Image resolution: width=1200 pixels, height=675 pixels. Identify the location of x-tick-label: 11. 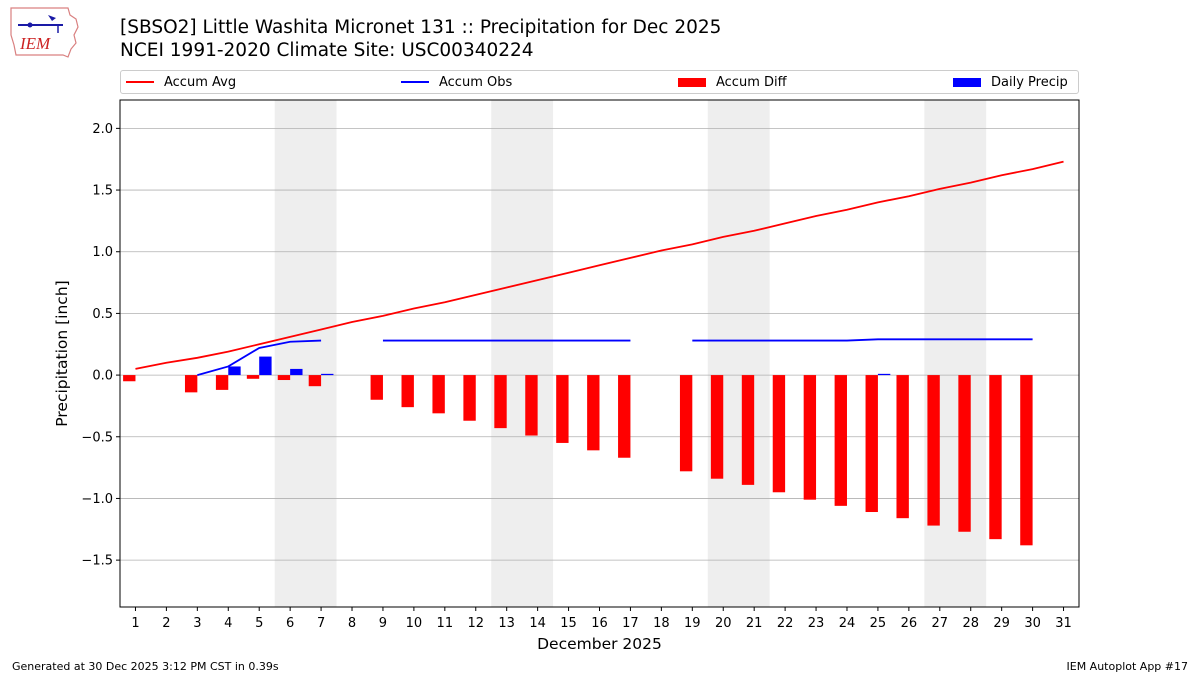
(445, 623).